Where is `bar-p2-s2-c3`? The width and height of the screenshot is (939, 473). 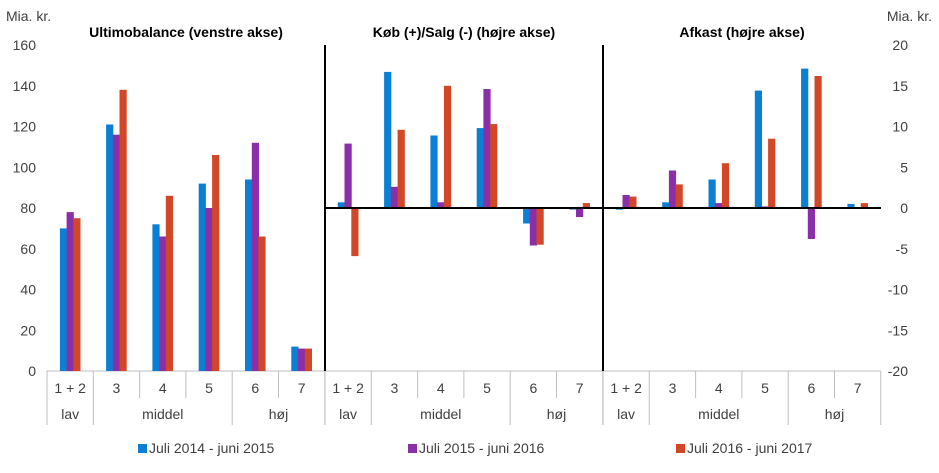
bar-p2-s2-c3 is located at coordinates (441, 205).